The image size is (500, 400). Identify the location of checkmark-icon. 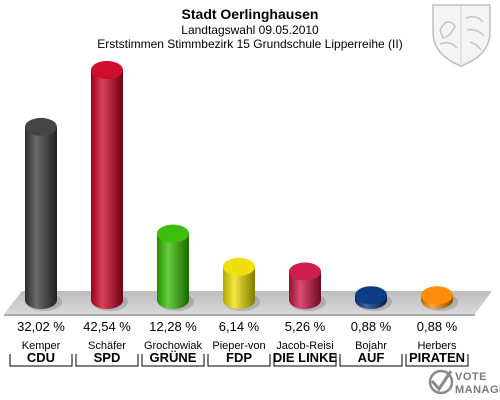
(441, 382).